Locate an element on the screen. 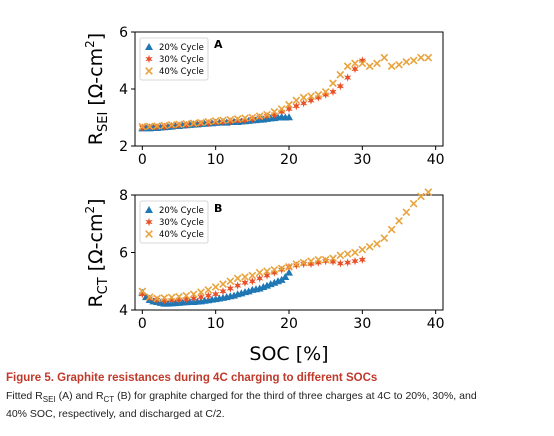 The height and width of the screenshot is (436, 554). caption-text: Fitted R is located at coordinates (24, 396).